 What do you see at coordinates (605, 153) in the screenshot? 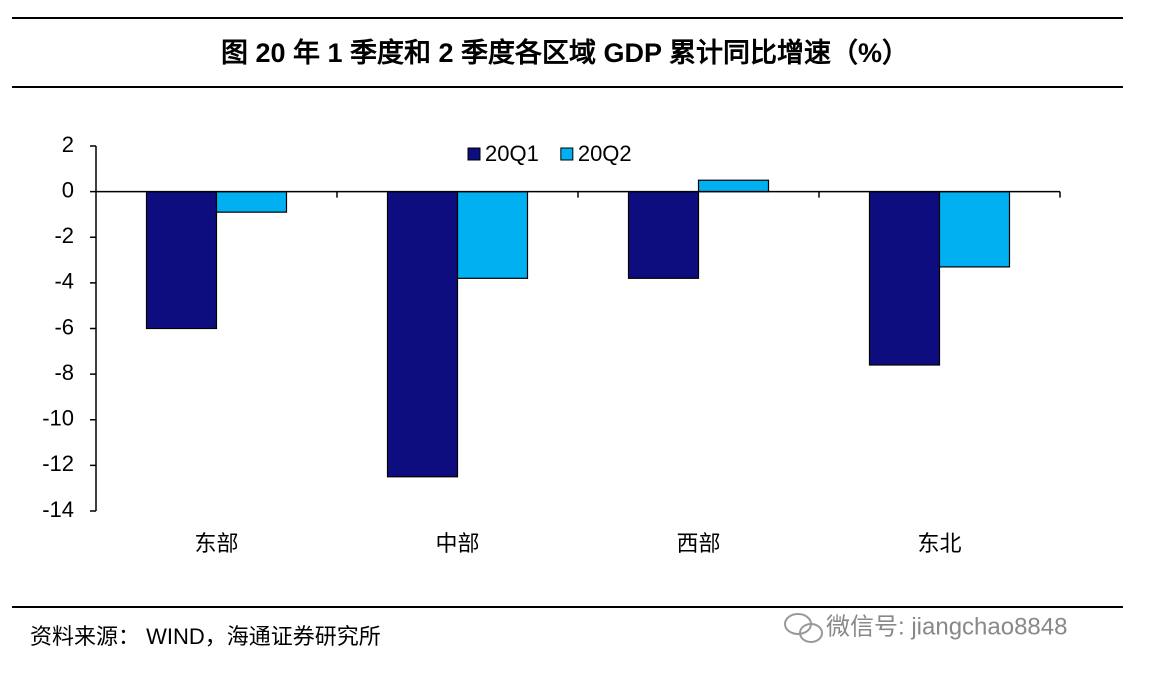
I see `legend-label: 20Q2` at bounding box center [605, 153].